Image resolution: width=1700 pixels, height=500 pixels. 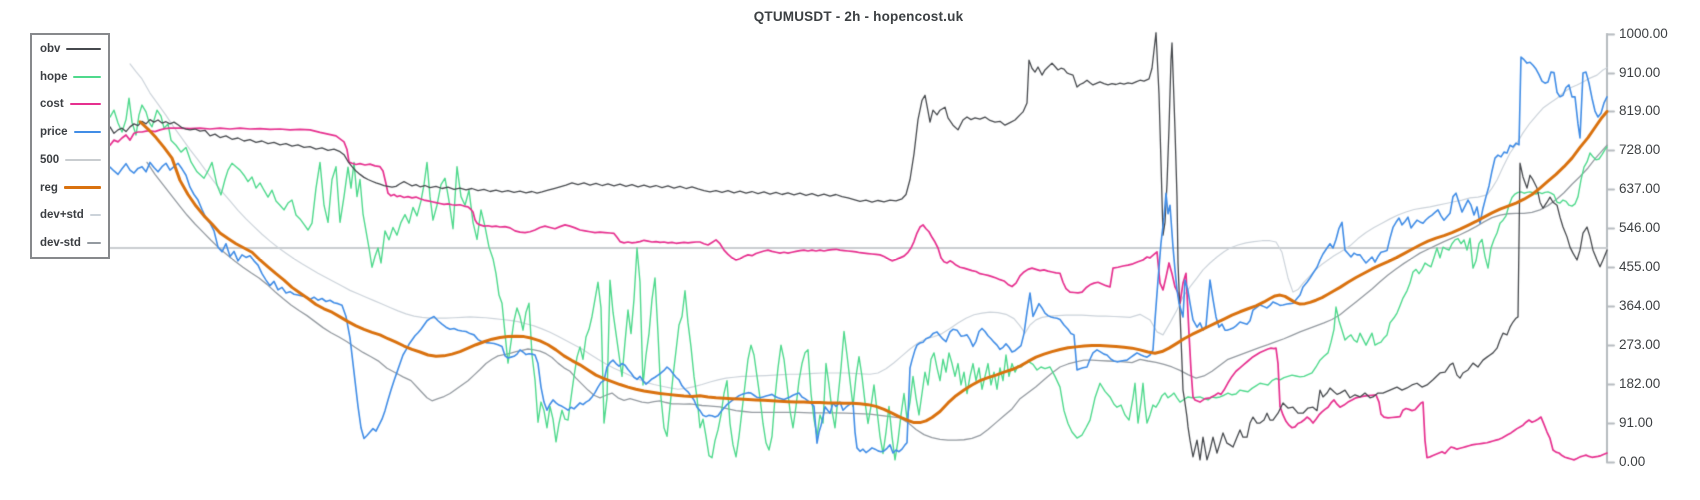 What do you see at coordinates (49, 187) in the screenshot?
I see `legend-label: reg` at bounding box center [49, 187].